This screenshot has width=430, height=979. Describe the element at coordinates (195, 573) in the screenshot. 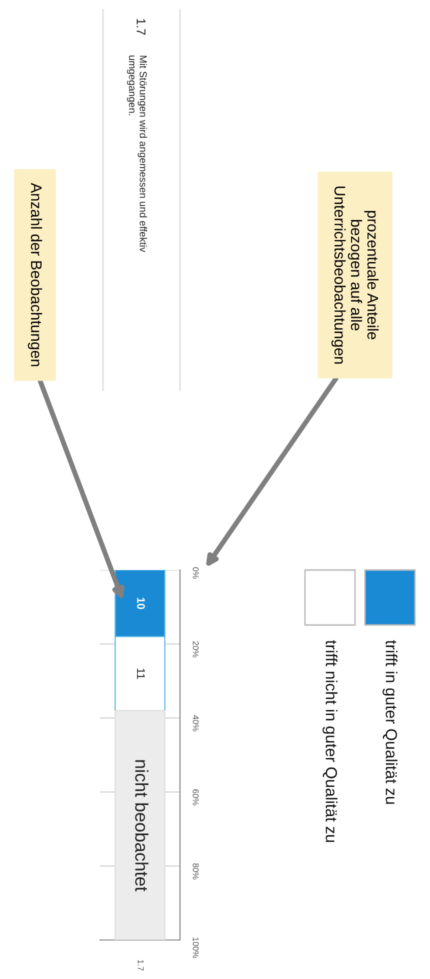

I see `y-tick-label: 0%` at that location.